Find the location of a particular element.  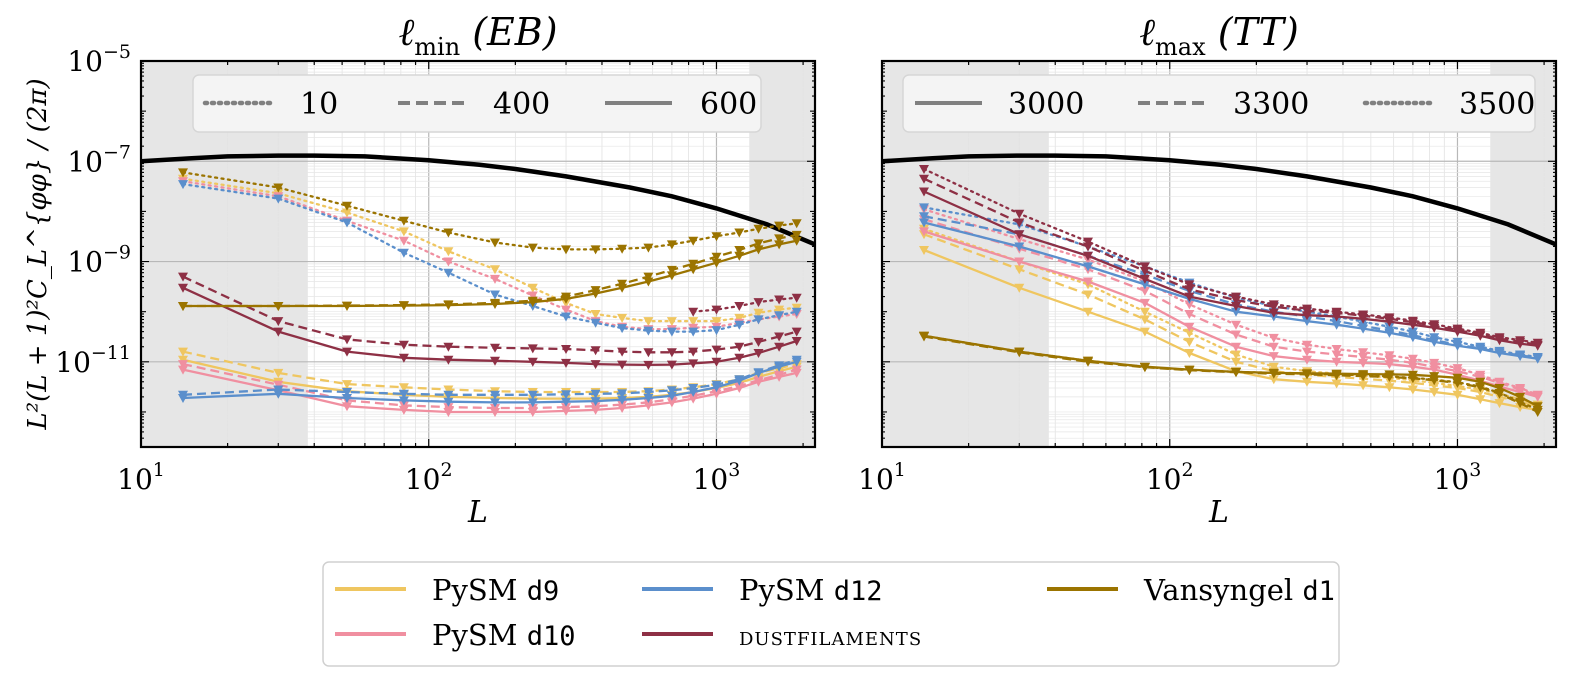

legend-label-10: 10 is located at coordinates (319, 104).